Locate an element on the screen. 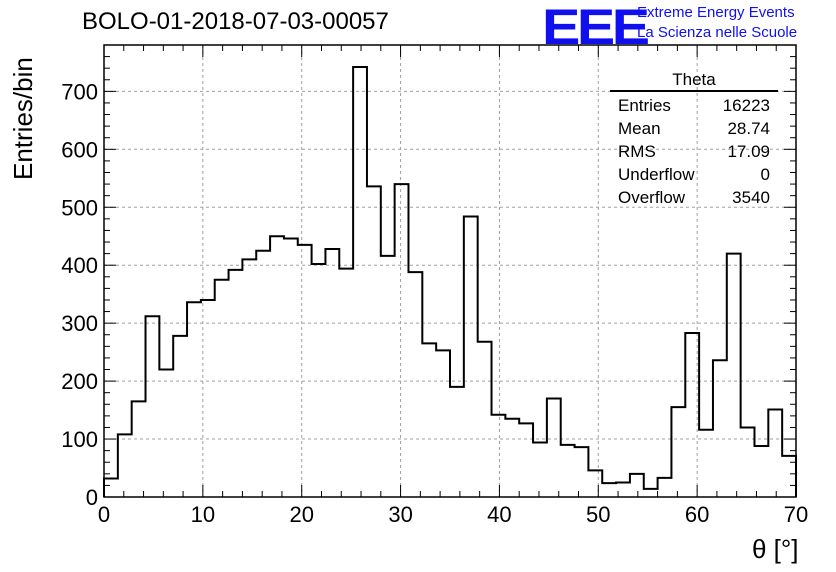 The height and width of the screenshot is (572, 836). y-tick-label: 500 is located at coordinates (79, 207).